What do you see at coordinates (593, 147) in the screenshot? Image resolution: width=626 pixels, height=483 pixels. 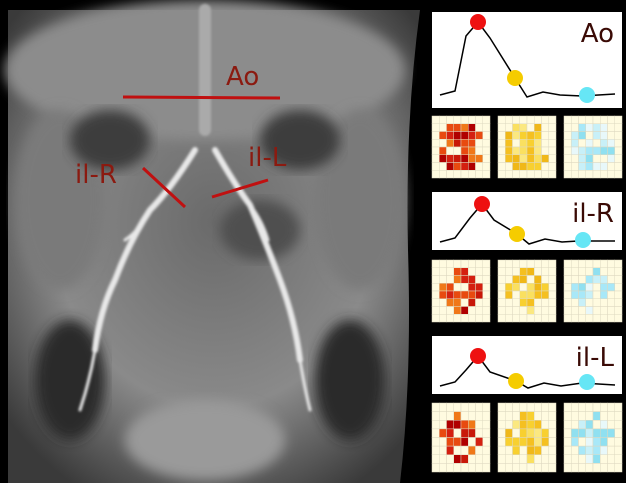 I see `thumbnail` at bounding box center [593, 147].